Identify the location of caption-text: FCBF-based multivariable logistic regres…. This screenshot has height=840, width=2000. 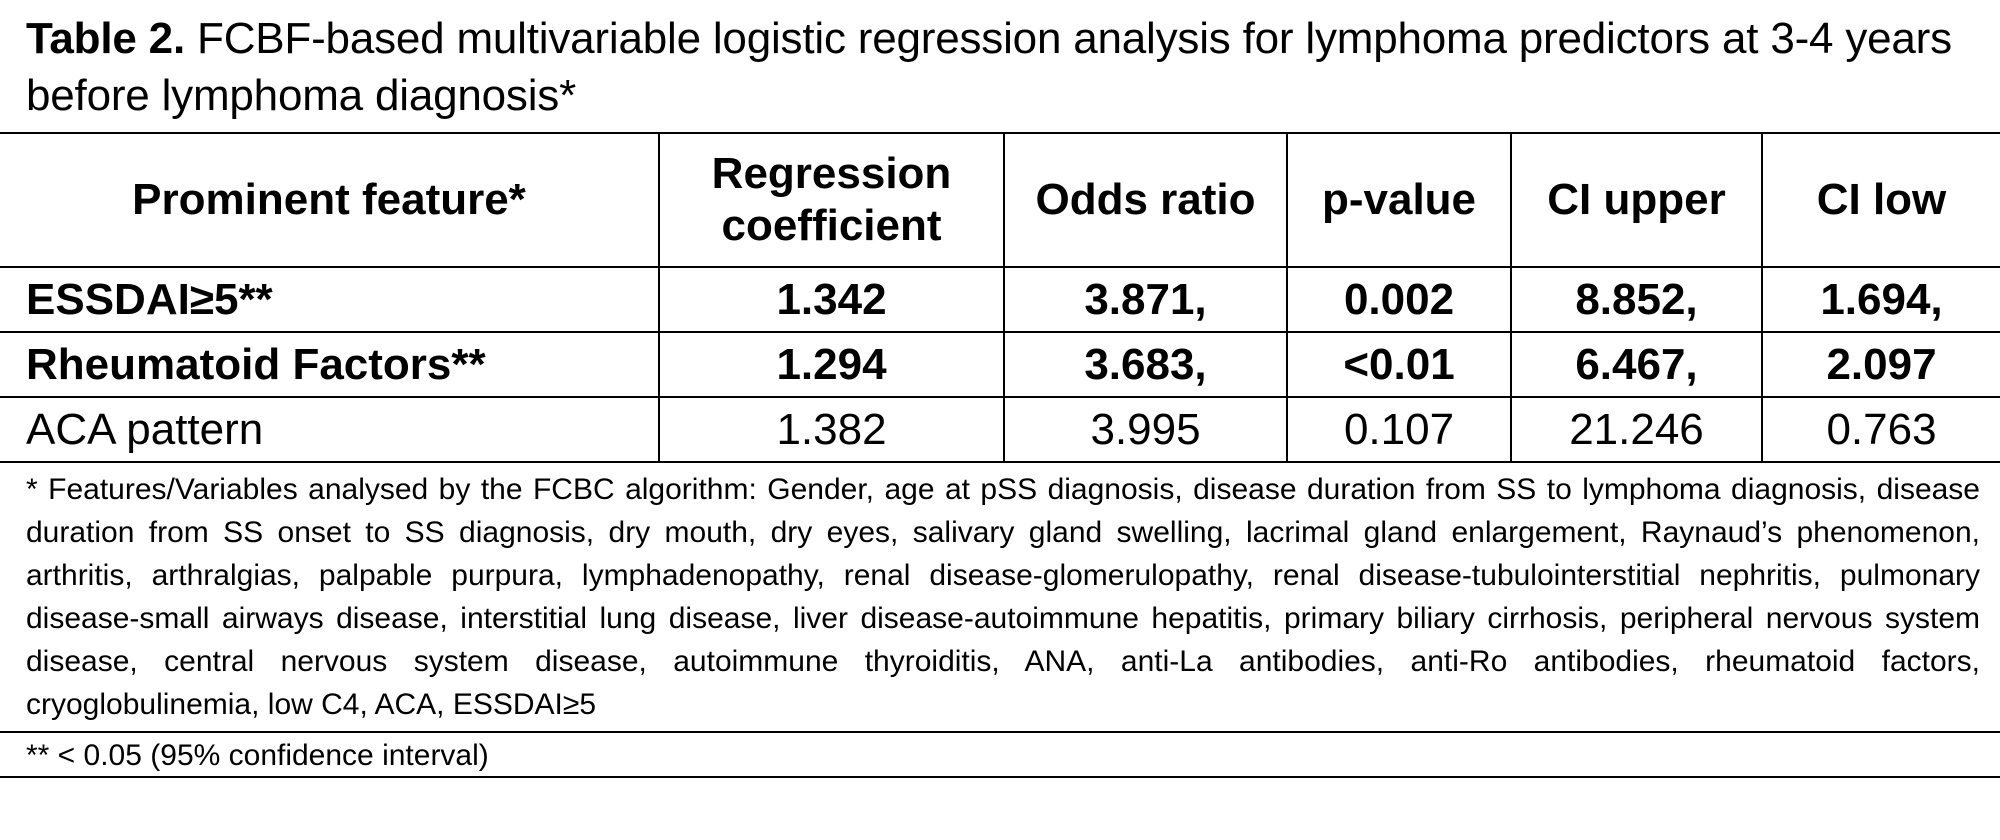
(989, 67).